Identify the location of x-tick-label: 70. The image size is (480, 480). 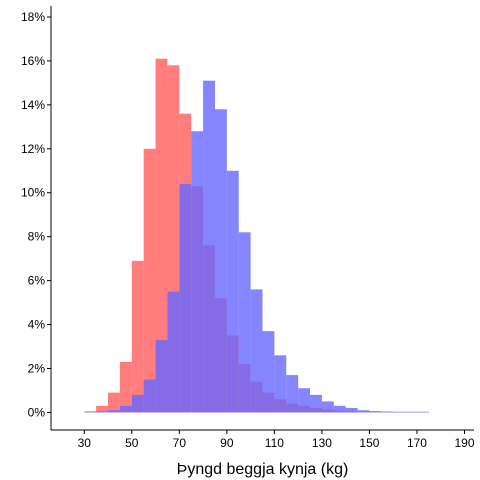
(180, 443).